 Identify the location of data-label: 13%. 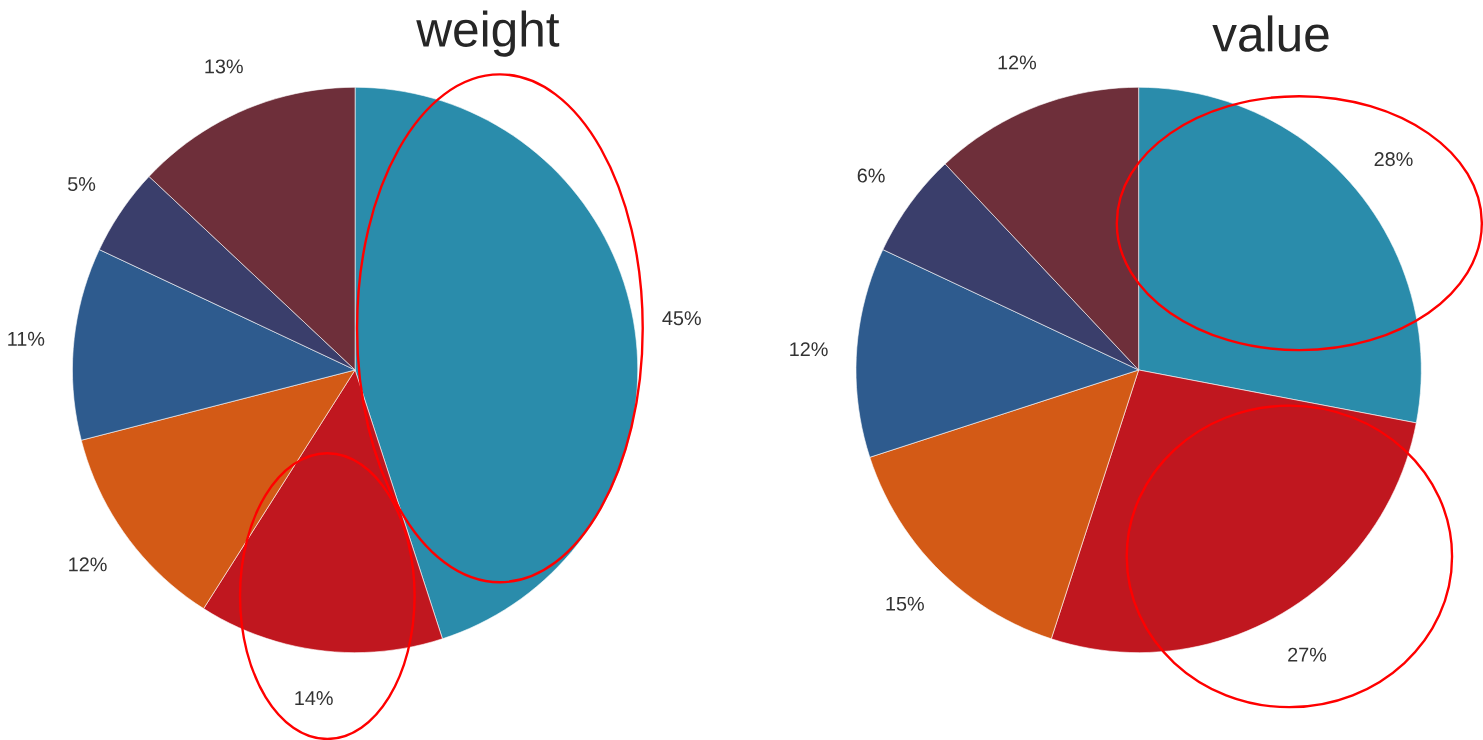
(224, 66).